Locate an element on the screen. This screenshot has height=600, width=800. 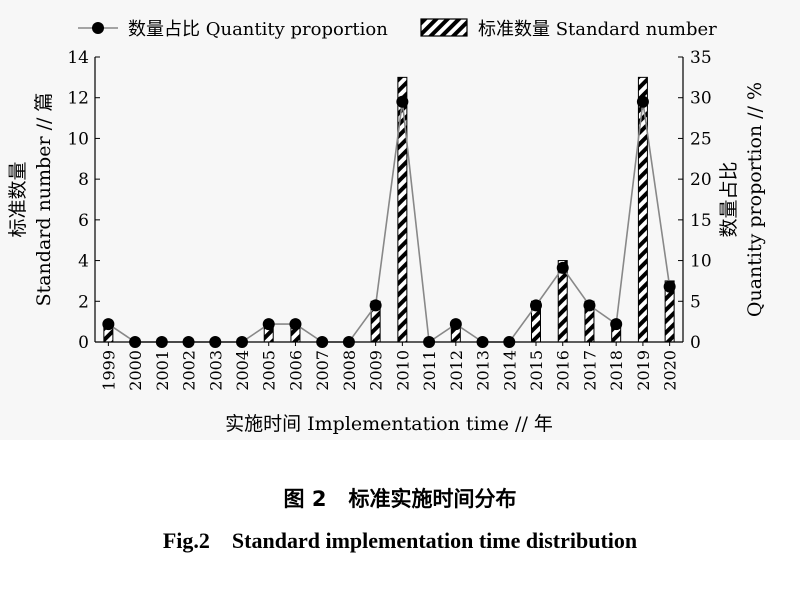
right-tick-label: 5 is located at coordinates (695, 302).